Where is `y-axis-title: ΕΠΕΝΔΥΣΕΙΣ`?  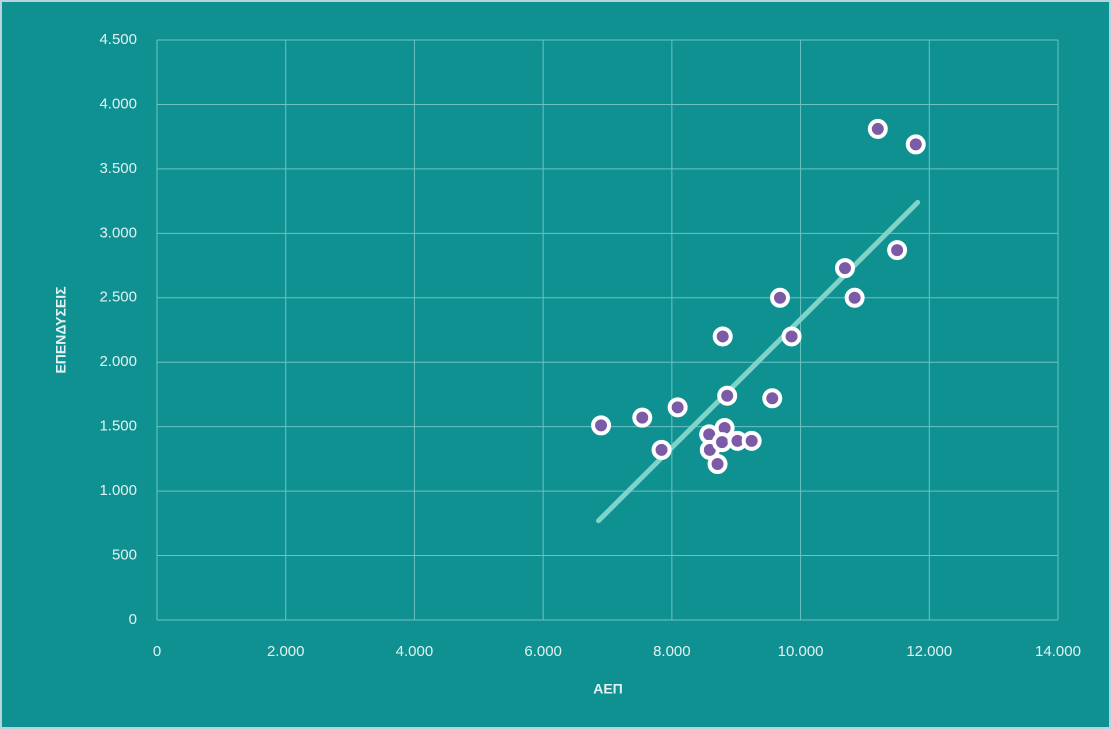
y-axis-title: ΕΠΕΝΔΥΣΕΙΣ is located at coordinates (61, 329).